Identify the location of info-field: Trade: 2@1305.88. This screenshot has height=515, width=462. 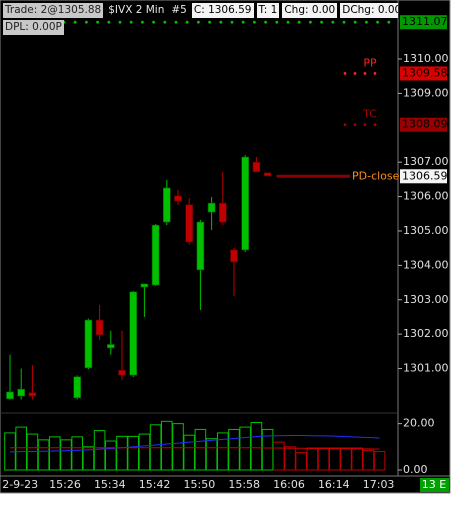
(53, 10).